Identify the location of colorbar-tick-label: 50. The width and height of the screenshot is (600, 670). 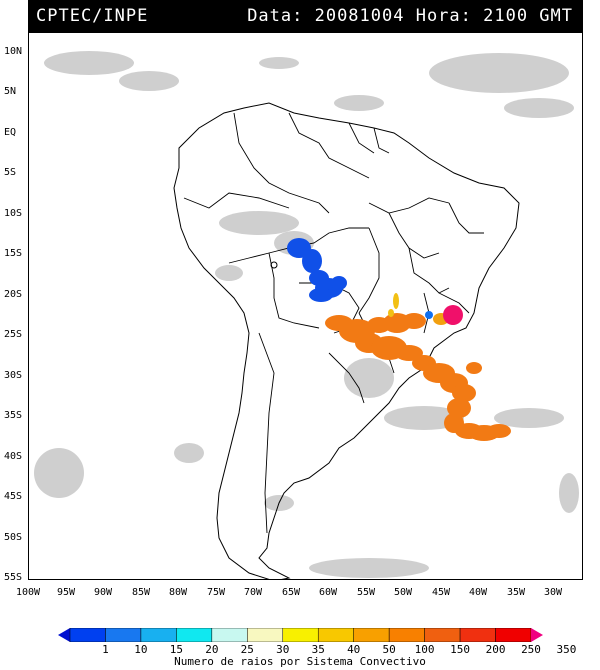
(389, 649).